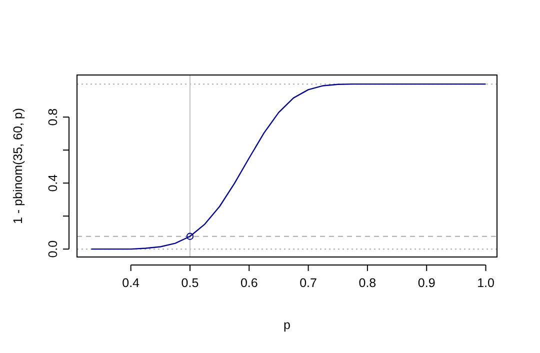 This screenshot has width=540, height=353. I want to click on y-tick-label: 0.8, so click(53, 117).